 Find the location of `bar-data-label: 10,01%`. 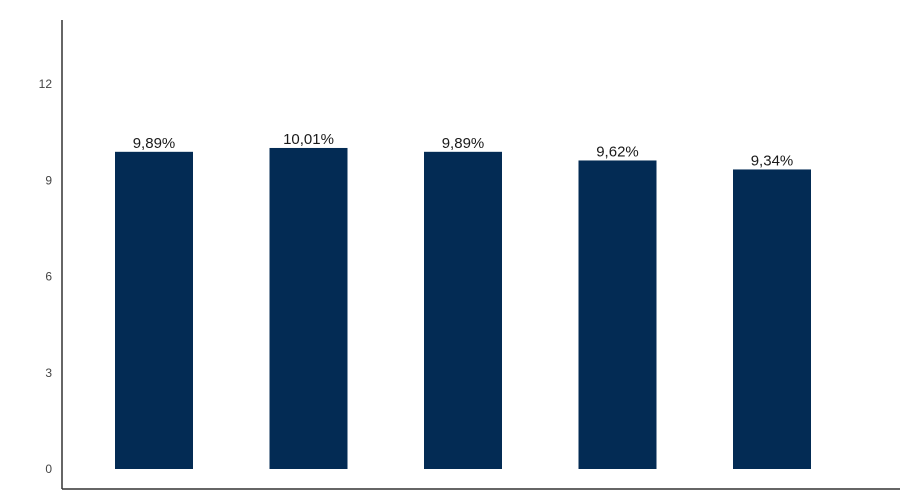

bar-data-label: 10,01% is located at coordinates (308, 139).